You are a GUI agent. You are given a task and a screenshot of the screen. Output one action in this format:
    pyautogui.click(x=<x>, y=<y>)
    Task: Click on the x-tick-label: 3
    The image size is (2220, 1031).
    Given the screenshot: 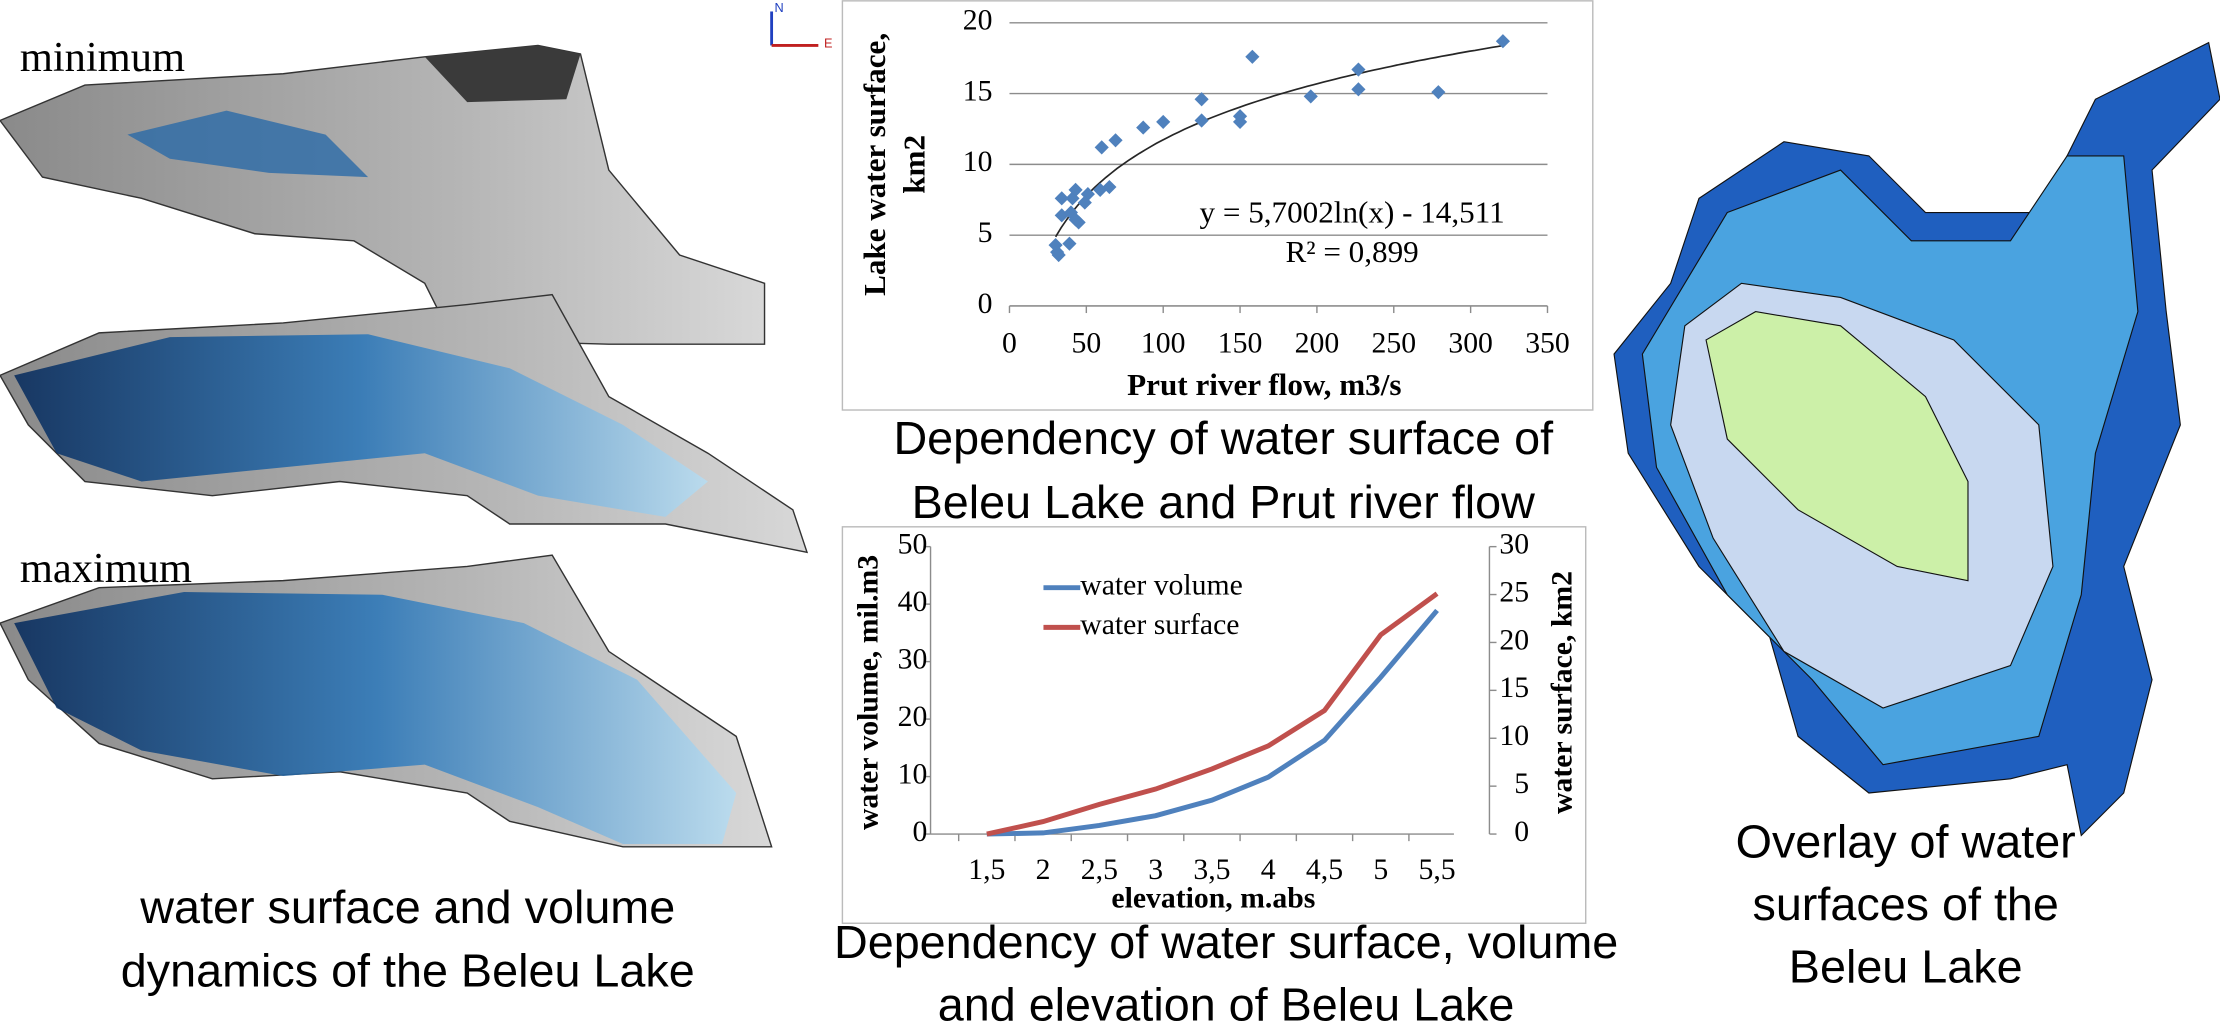 What is the action you would take?
    pyautogui.click(x=1155, y=870)
    